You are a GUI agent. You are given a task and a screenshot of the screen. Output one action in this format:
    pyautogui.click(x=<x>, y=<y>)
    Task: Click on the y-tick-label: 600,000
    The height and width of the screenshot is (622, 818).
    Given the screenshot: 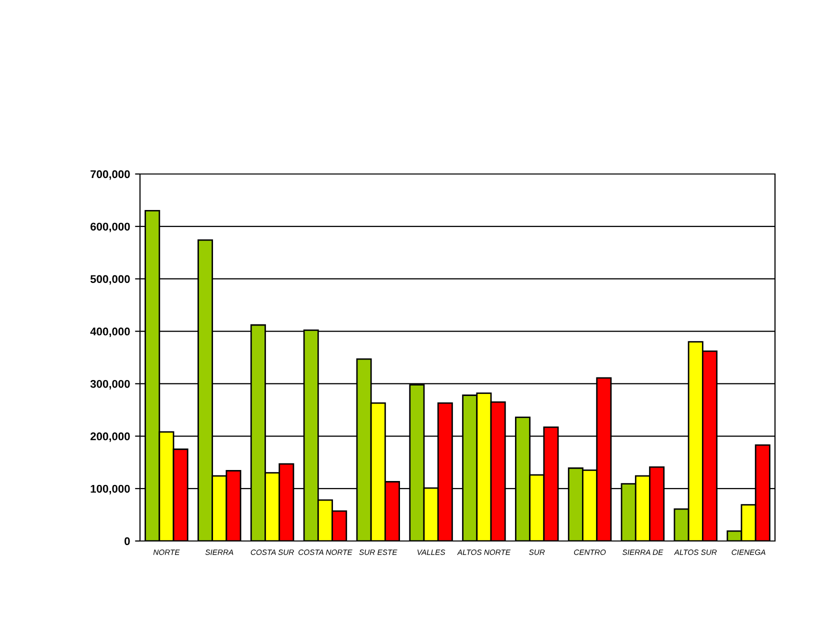 What is the action you would take?
    pyautogui.click(x=110, y=227)
    